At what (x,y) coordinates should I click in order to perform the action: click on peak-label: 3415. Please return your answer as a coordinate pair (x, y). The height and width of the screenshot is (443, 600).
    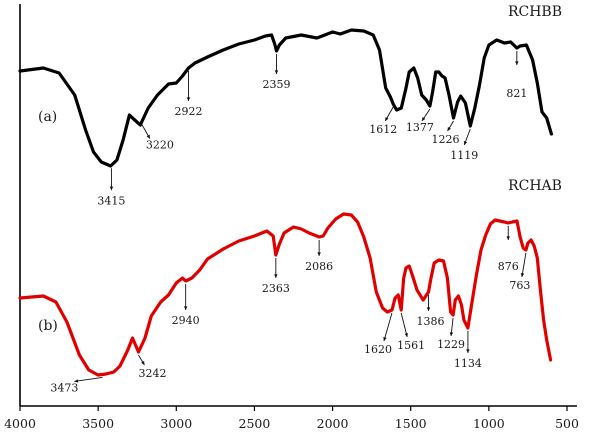
    Looking at the image, I should click on (111, 200).